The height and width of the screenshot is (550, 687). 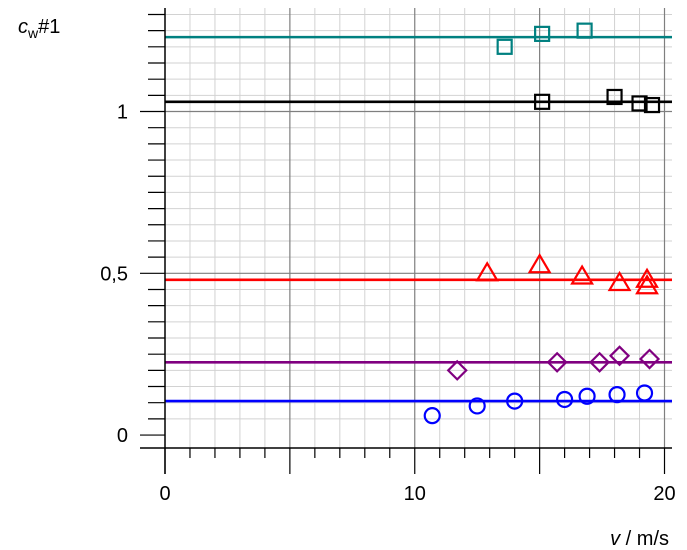 What do you see at coordinates (122, 436) in the screenshot?
I see `y-tick-label: 0` at bounding box center [122, 436].